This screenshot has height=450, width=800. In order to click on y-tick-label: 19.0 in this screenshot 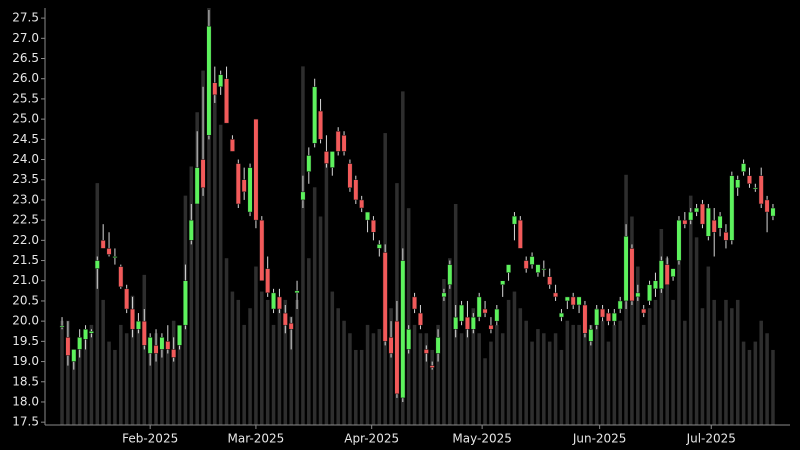, I will do `click(25, 361)`.